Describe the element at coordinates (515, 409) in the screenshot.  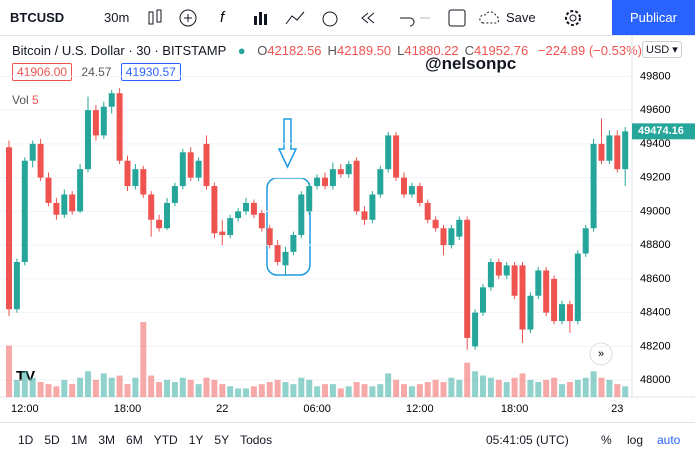
I see `x-tick-label: 18:00` at that location.